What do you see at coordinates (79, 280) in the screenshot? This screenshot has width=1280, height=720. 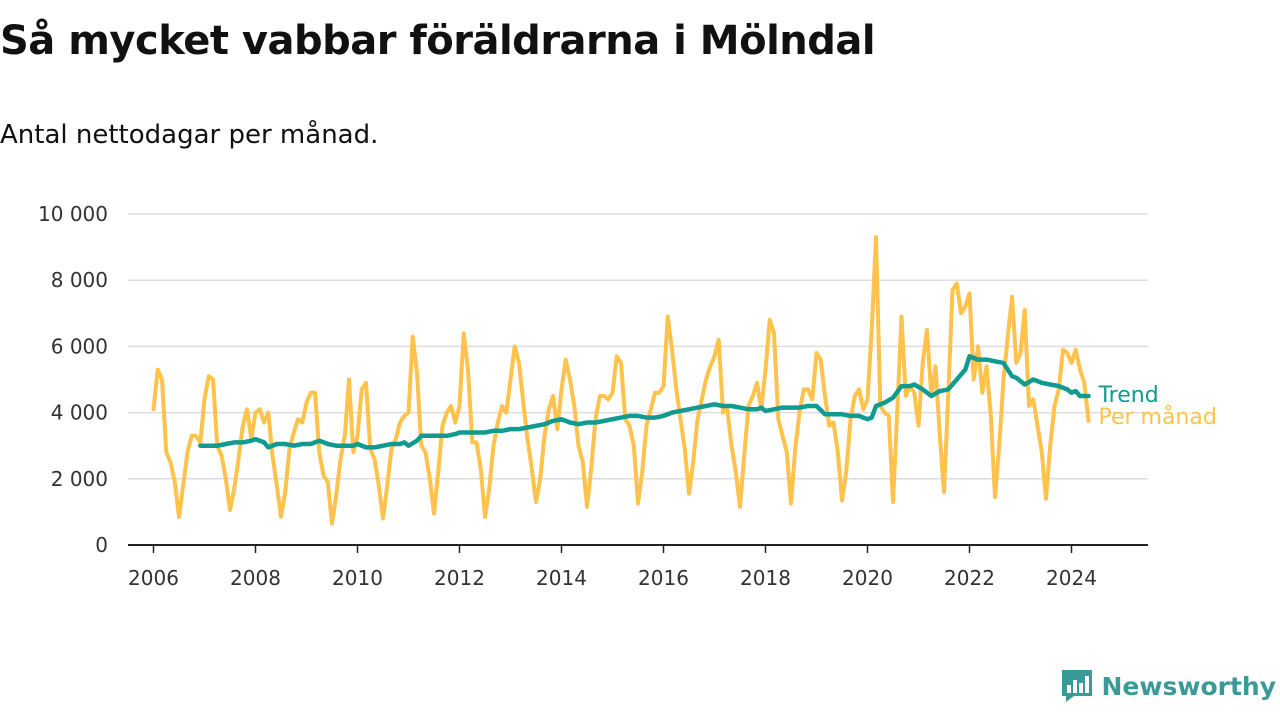 I see `y-tick-label: 8 000` at bounding box center [79, 280].